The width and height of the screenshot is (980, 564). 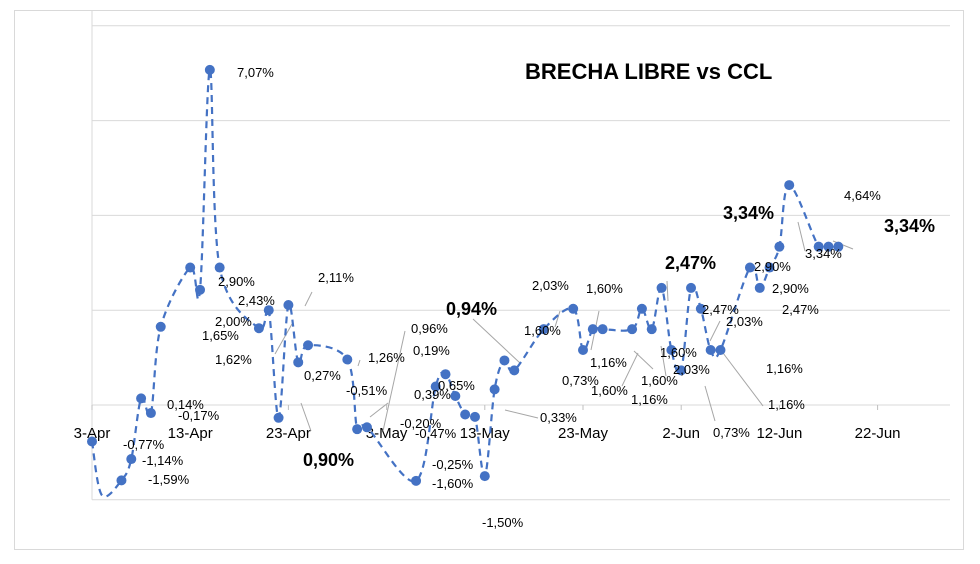 What do you see at coordinates (421, 423) in the screenshot?
I see `data-label: -0,20%` at bounding box center [421, 423].